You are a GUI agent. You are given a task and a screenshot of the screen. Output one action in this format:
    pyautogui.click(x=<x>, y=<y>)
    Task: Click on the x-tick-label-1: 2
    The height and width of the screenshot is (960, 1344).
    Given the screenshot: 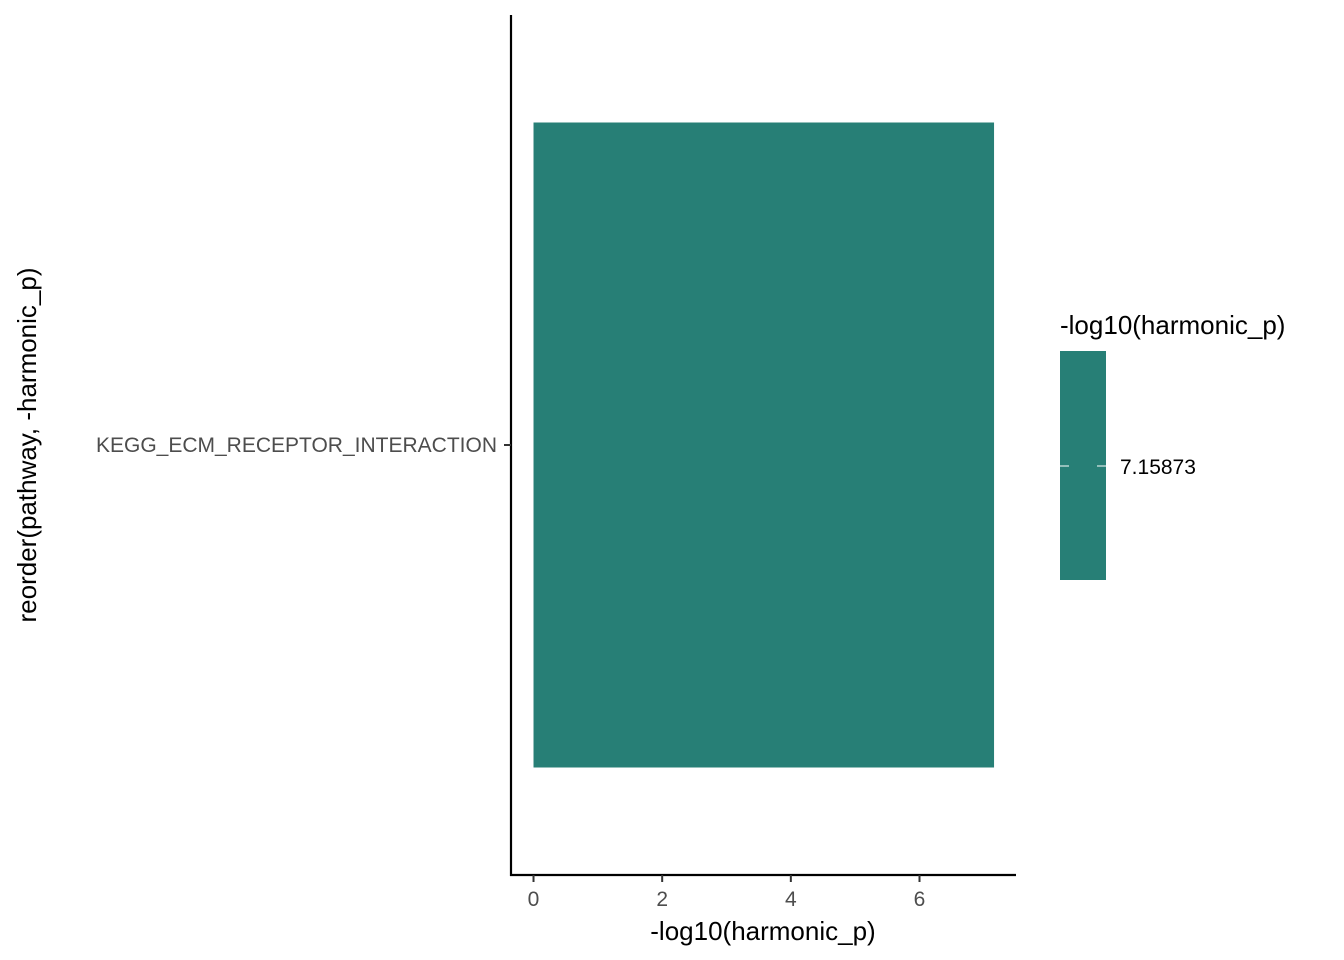 What is the action you would take?
    pyautogui.click(x=662, y=899)
    